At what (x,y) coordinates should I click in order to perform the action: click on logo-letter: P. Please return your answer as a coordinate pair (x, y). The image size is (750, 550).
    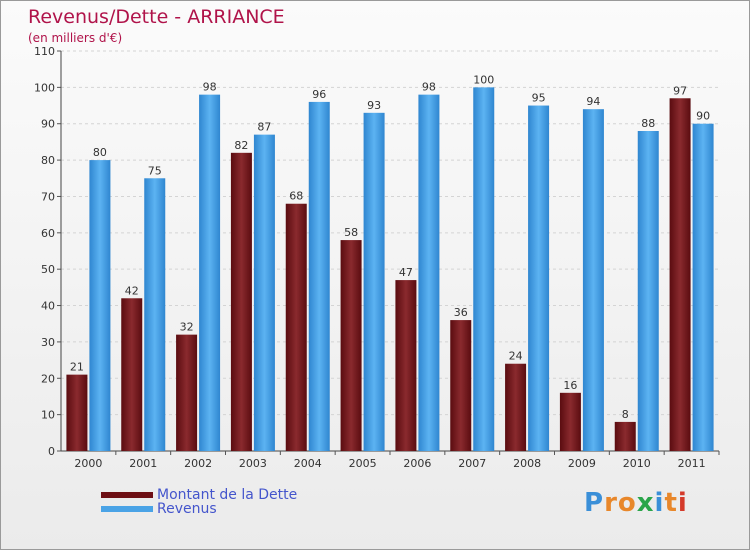
    Looking at the image, I should click on (594, 503).